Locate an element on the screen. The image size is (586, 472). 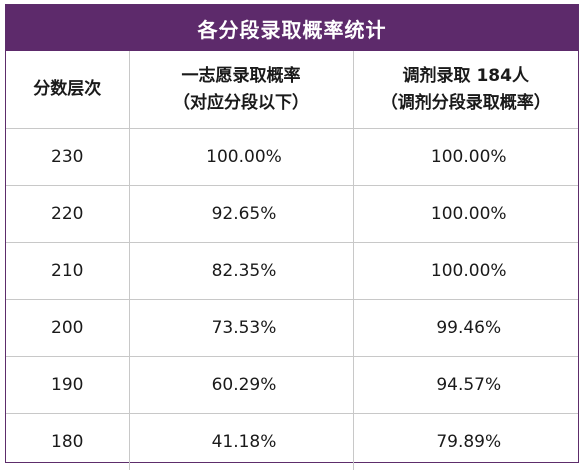
table-row: 220 92.65% 100.00% is located at coordinates (292, 214).